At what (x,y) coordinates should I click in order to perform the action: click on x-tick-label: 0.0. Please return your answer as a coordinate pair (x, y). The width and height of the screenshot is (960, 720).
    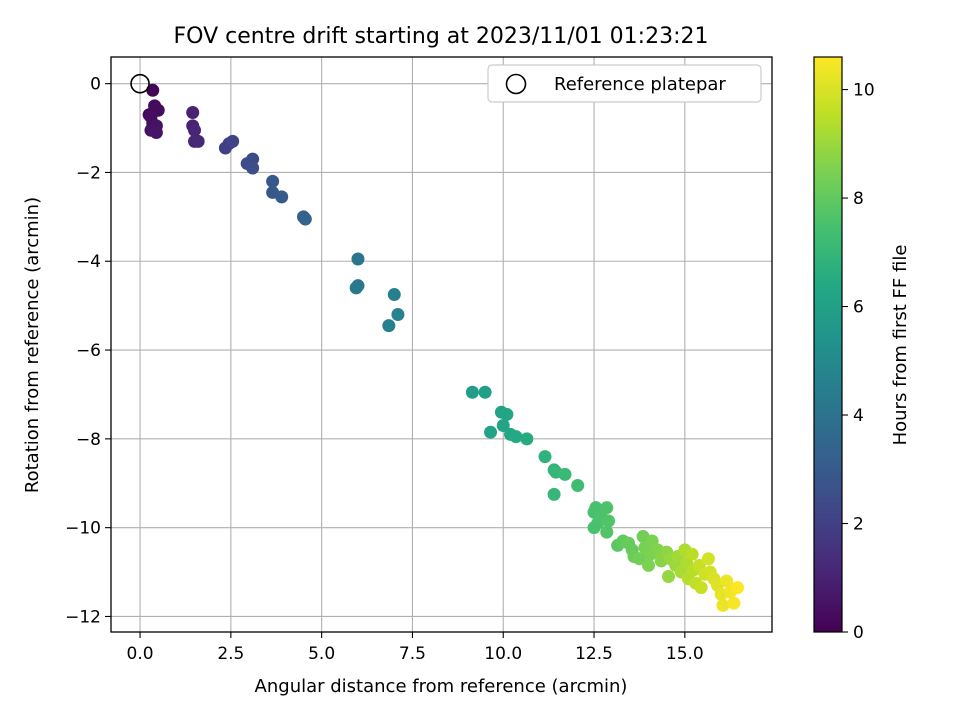
    Looking at the image, I should click on (140, 654).